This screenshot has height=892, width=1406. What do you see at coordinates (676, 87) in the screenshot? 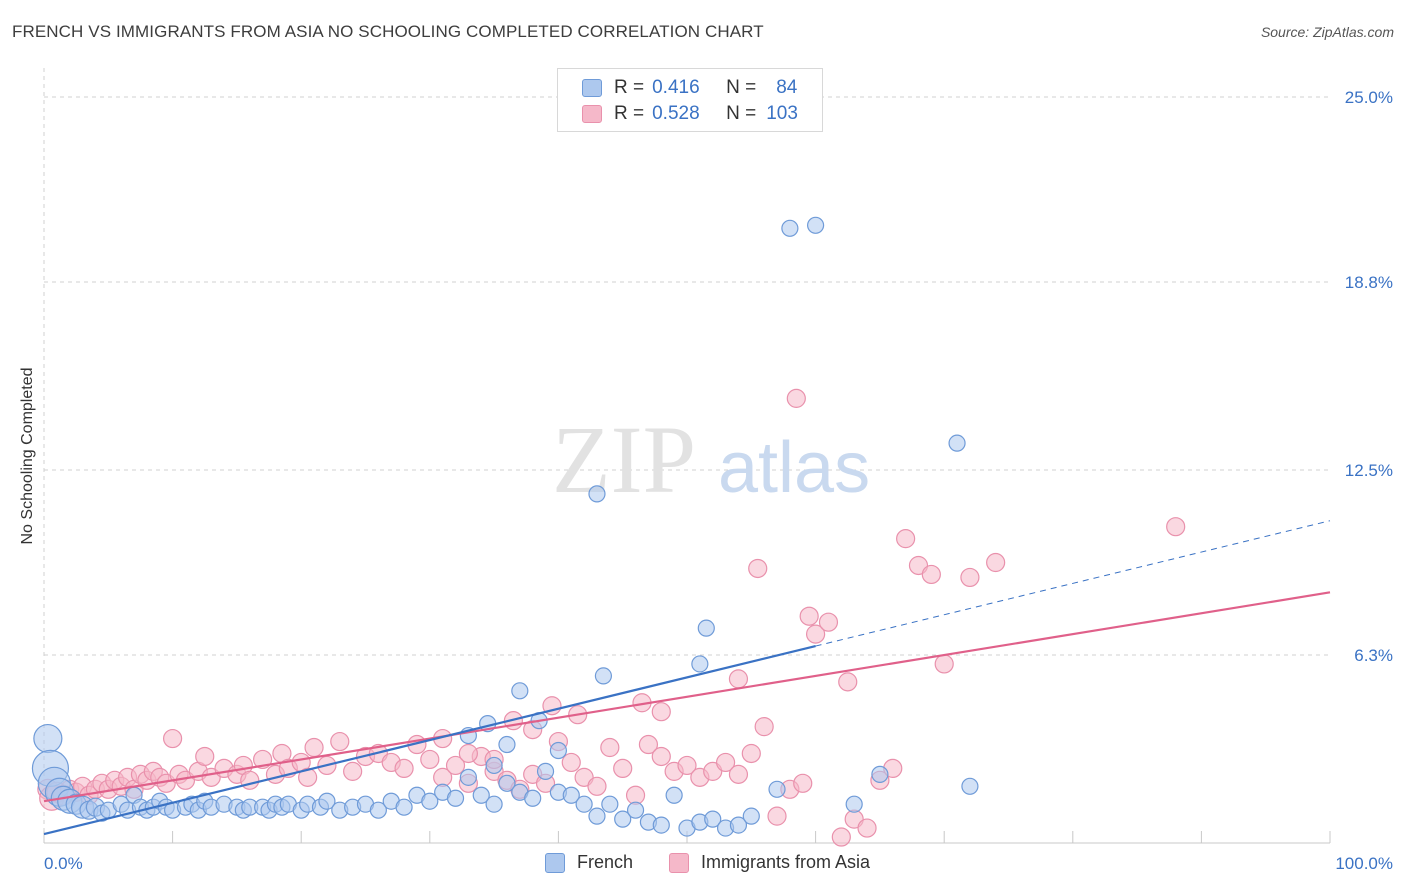
I see `r-value: 0.416` at bounding box center [676, 87].